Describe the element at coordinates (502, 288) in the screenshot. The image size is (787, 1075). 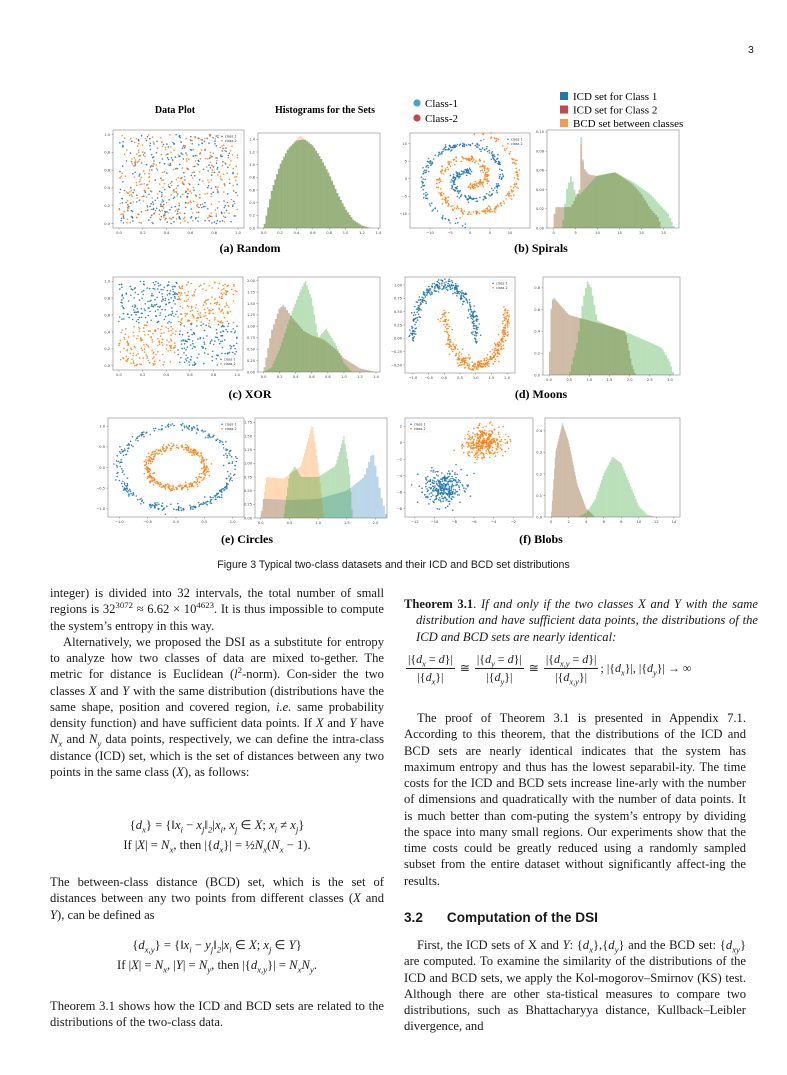
I see `legend-label: class 2` at that location.